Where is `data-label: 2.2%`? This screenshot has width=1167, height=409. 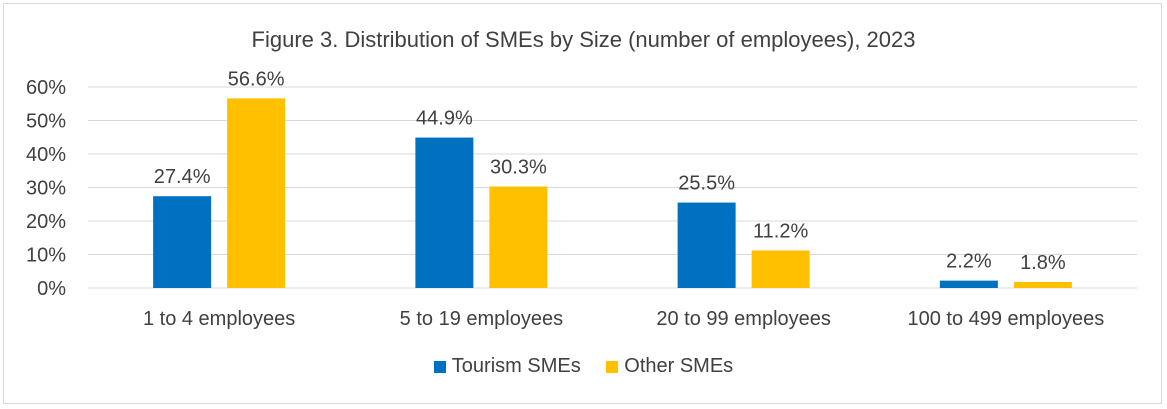
data-label: 2.2% is located at coordinates (969, 262).